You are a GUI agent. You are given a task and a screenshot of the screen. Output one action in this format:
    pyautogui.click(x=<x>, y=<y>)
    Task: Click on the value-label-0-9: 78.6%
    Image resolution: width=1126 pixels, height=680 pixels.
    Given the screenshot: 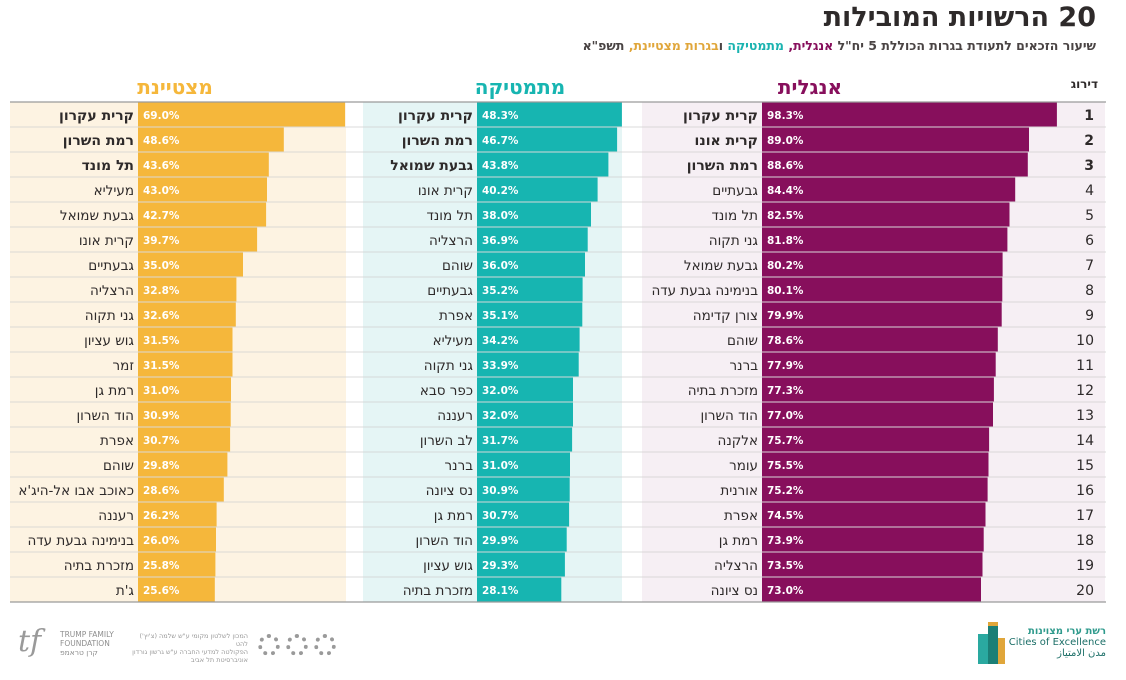 What is the action you would take?
    pyautogui.click(x=785, y=341)
    